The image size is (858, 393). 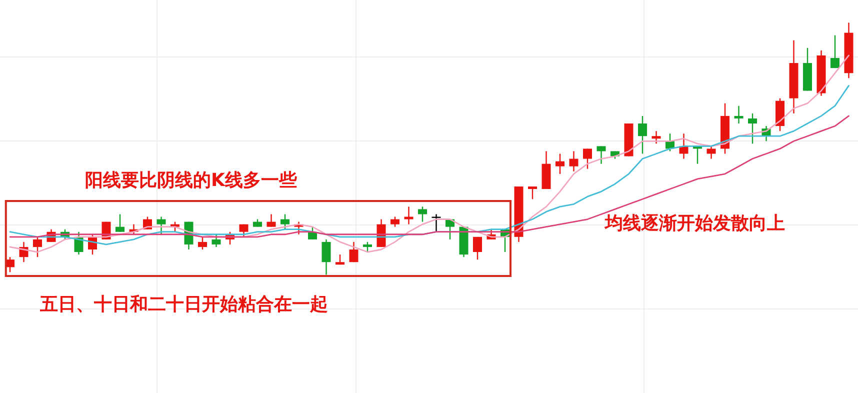 I want to click on text: 五日、十日和二十日开始粘合在一起, so click(x=183, y=304).